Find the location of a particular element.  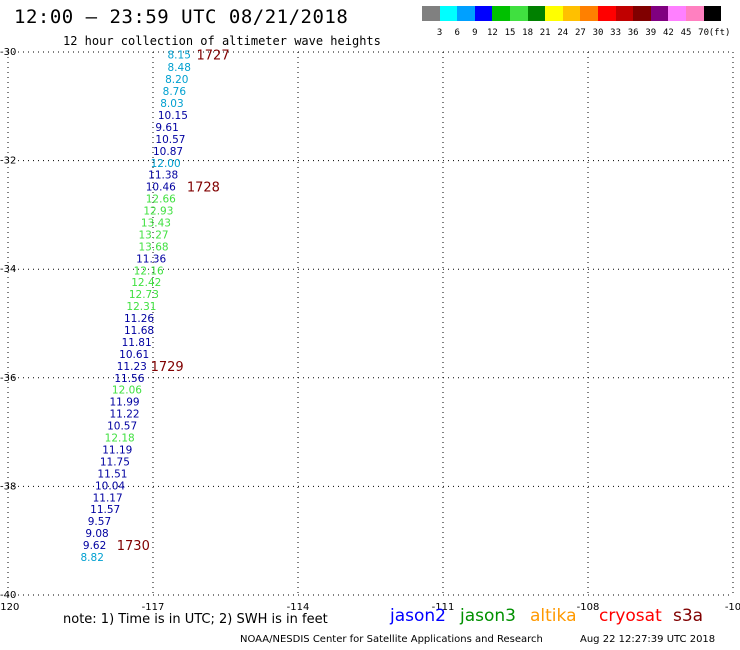

x-tick-label: -111 is located at coordinates (443, 607).